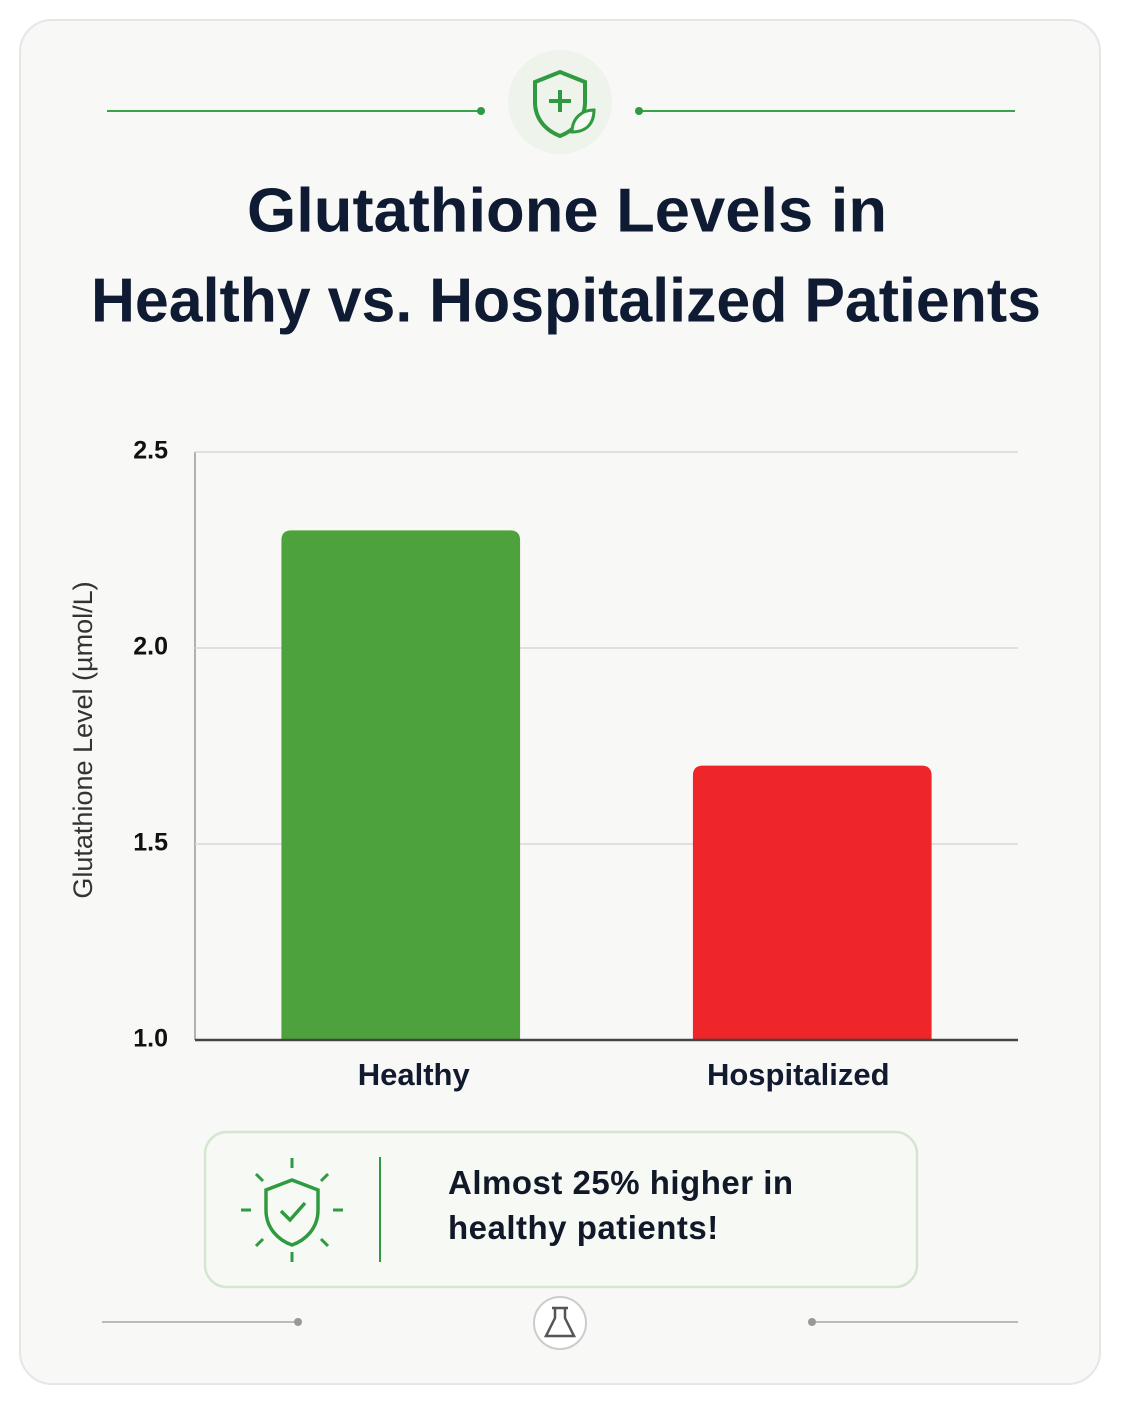  I want to click on check-icon, so click(293, 1212).